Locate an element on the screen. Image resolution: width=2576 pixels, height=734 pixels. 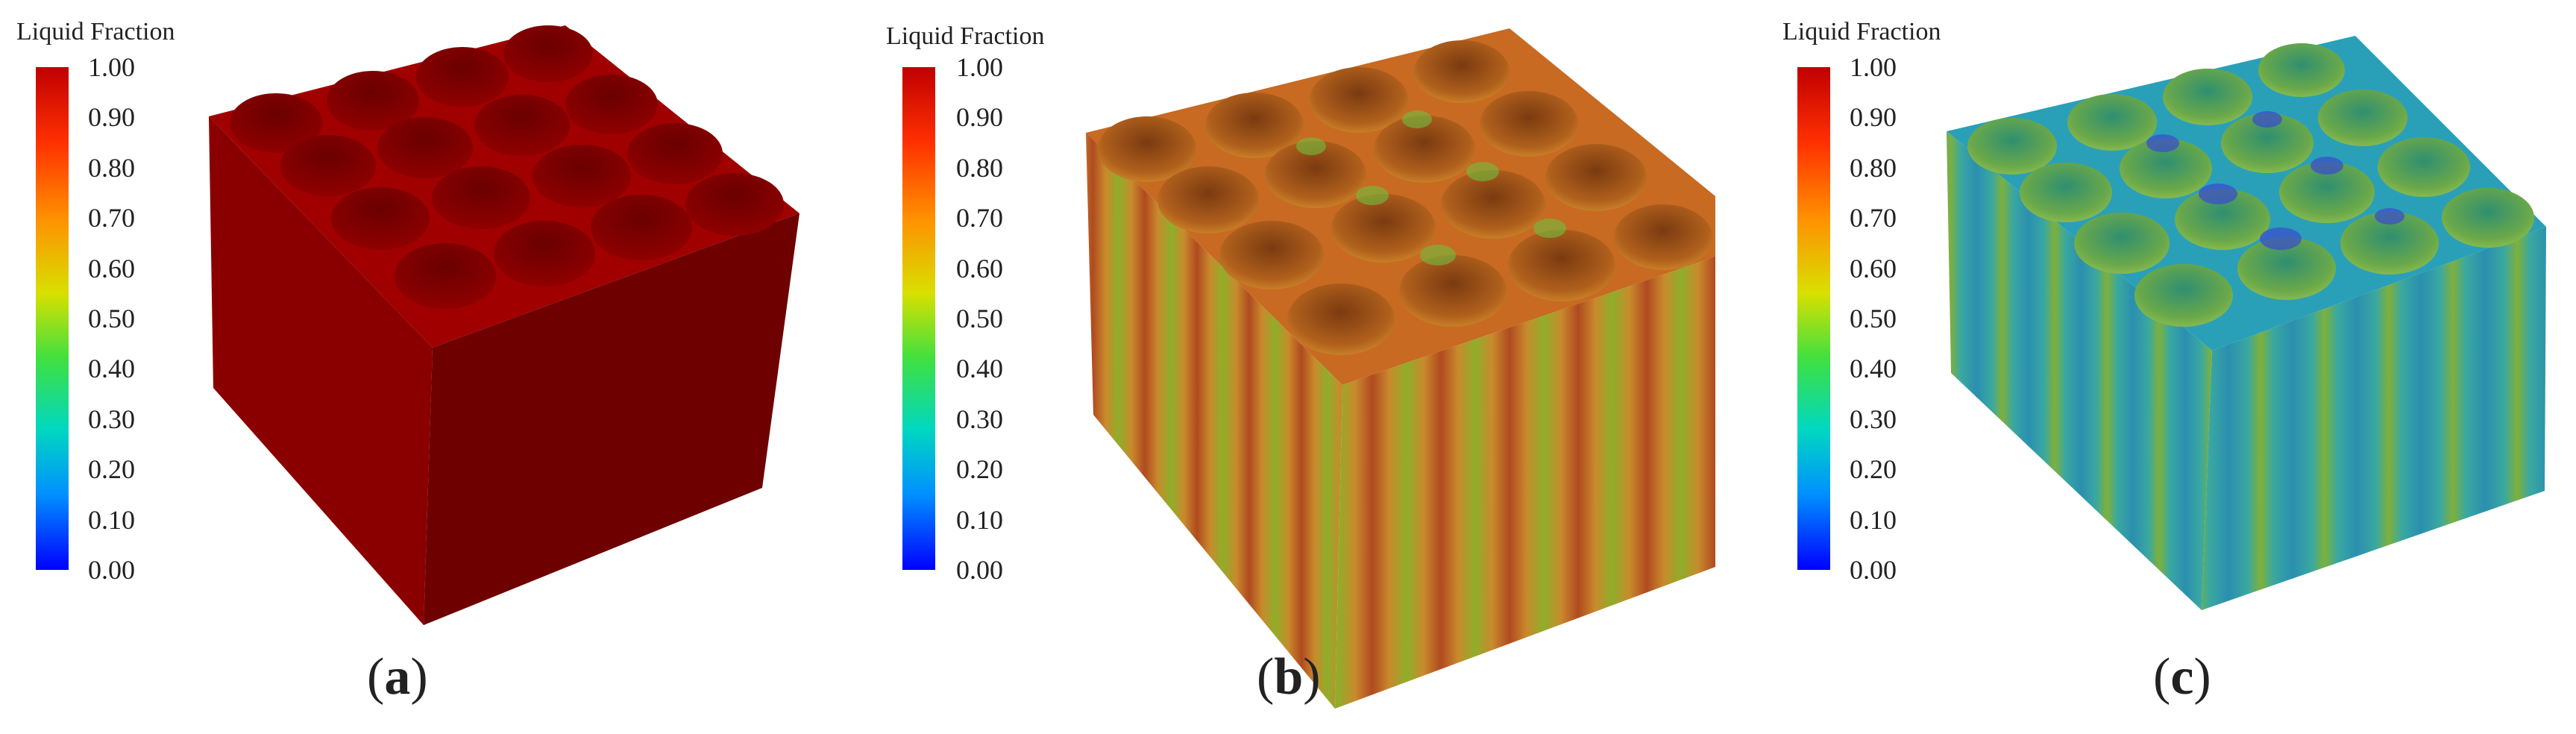
caption-a: (a) is located at coordinates (397, 677).